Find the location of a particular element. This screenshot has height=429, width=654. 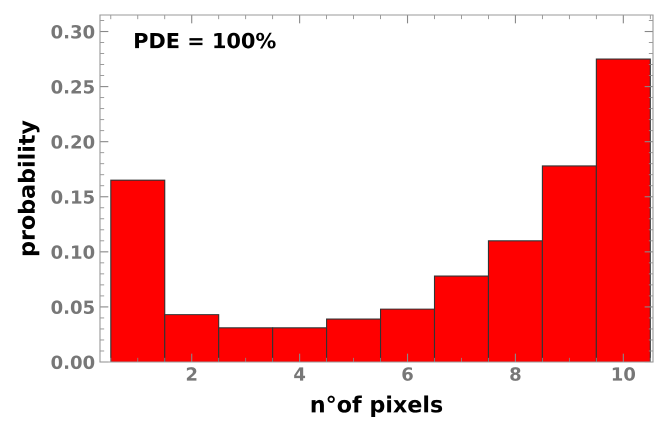

x-tick-label: 8 is located at coordinates (515, 374).